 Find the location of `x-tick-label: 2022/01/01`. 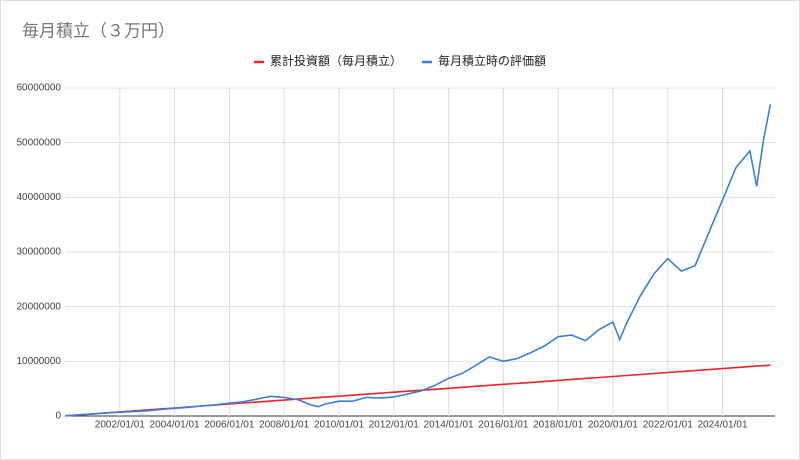

x-tick-label: 2022/01/01 is located at coordinates (668, 425).